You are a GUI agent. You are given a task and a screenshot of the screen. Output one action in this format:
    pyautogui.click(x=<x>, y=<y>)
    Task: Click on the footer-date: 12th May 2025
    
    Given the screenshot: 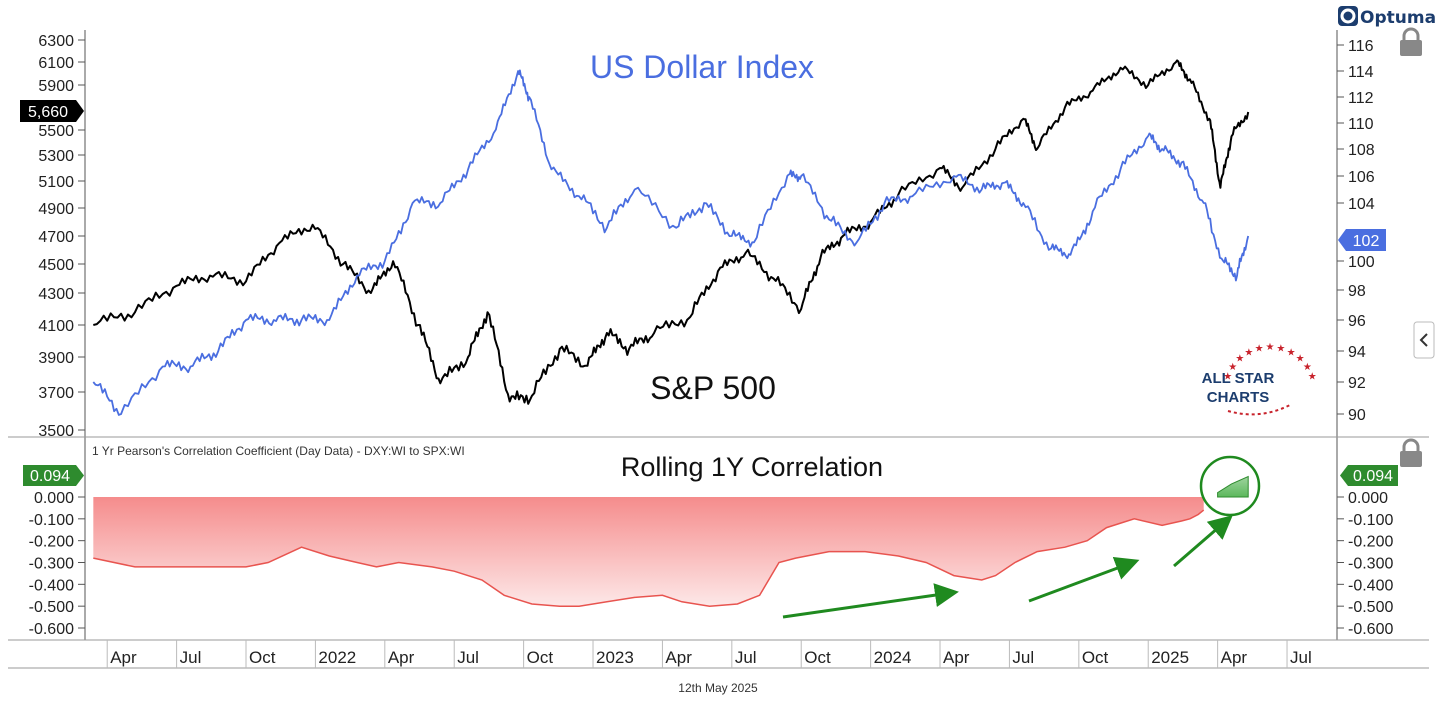 What is the action you would take?
    pyautogui.click(x=718, y=688)
    